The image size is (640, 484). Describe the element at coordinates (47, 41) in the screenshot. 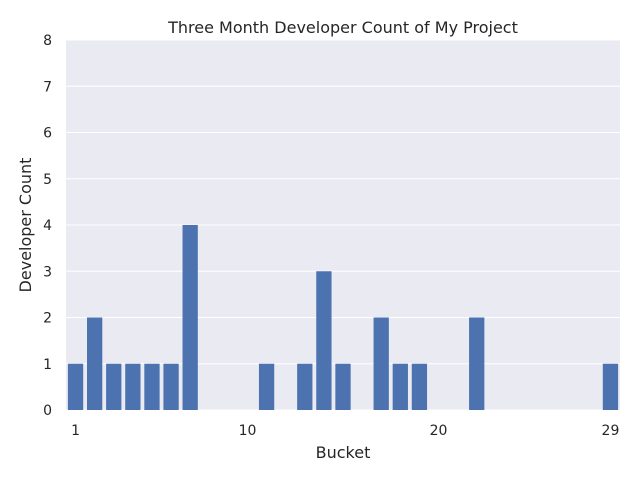

I see `y-tick-label: 8` at that location.